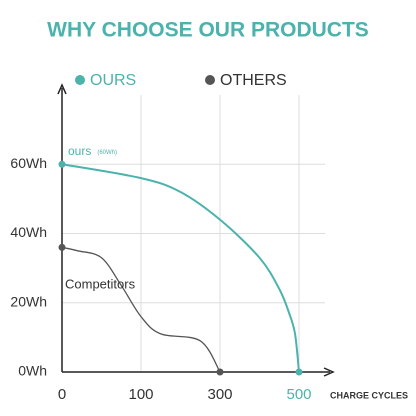 Image resolution: width=416 pixels, height=416 pixels. Describe the element at coordinates (298, 394) in the screenshot. I see `x-tick-label: 500` at that location.